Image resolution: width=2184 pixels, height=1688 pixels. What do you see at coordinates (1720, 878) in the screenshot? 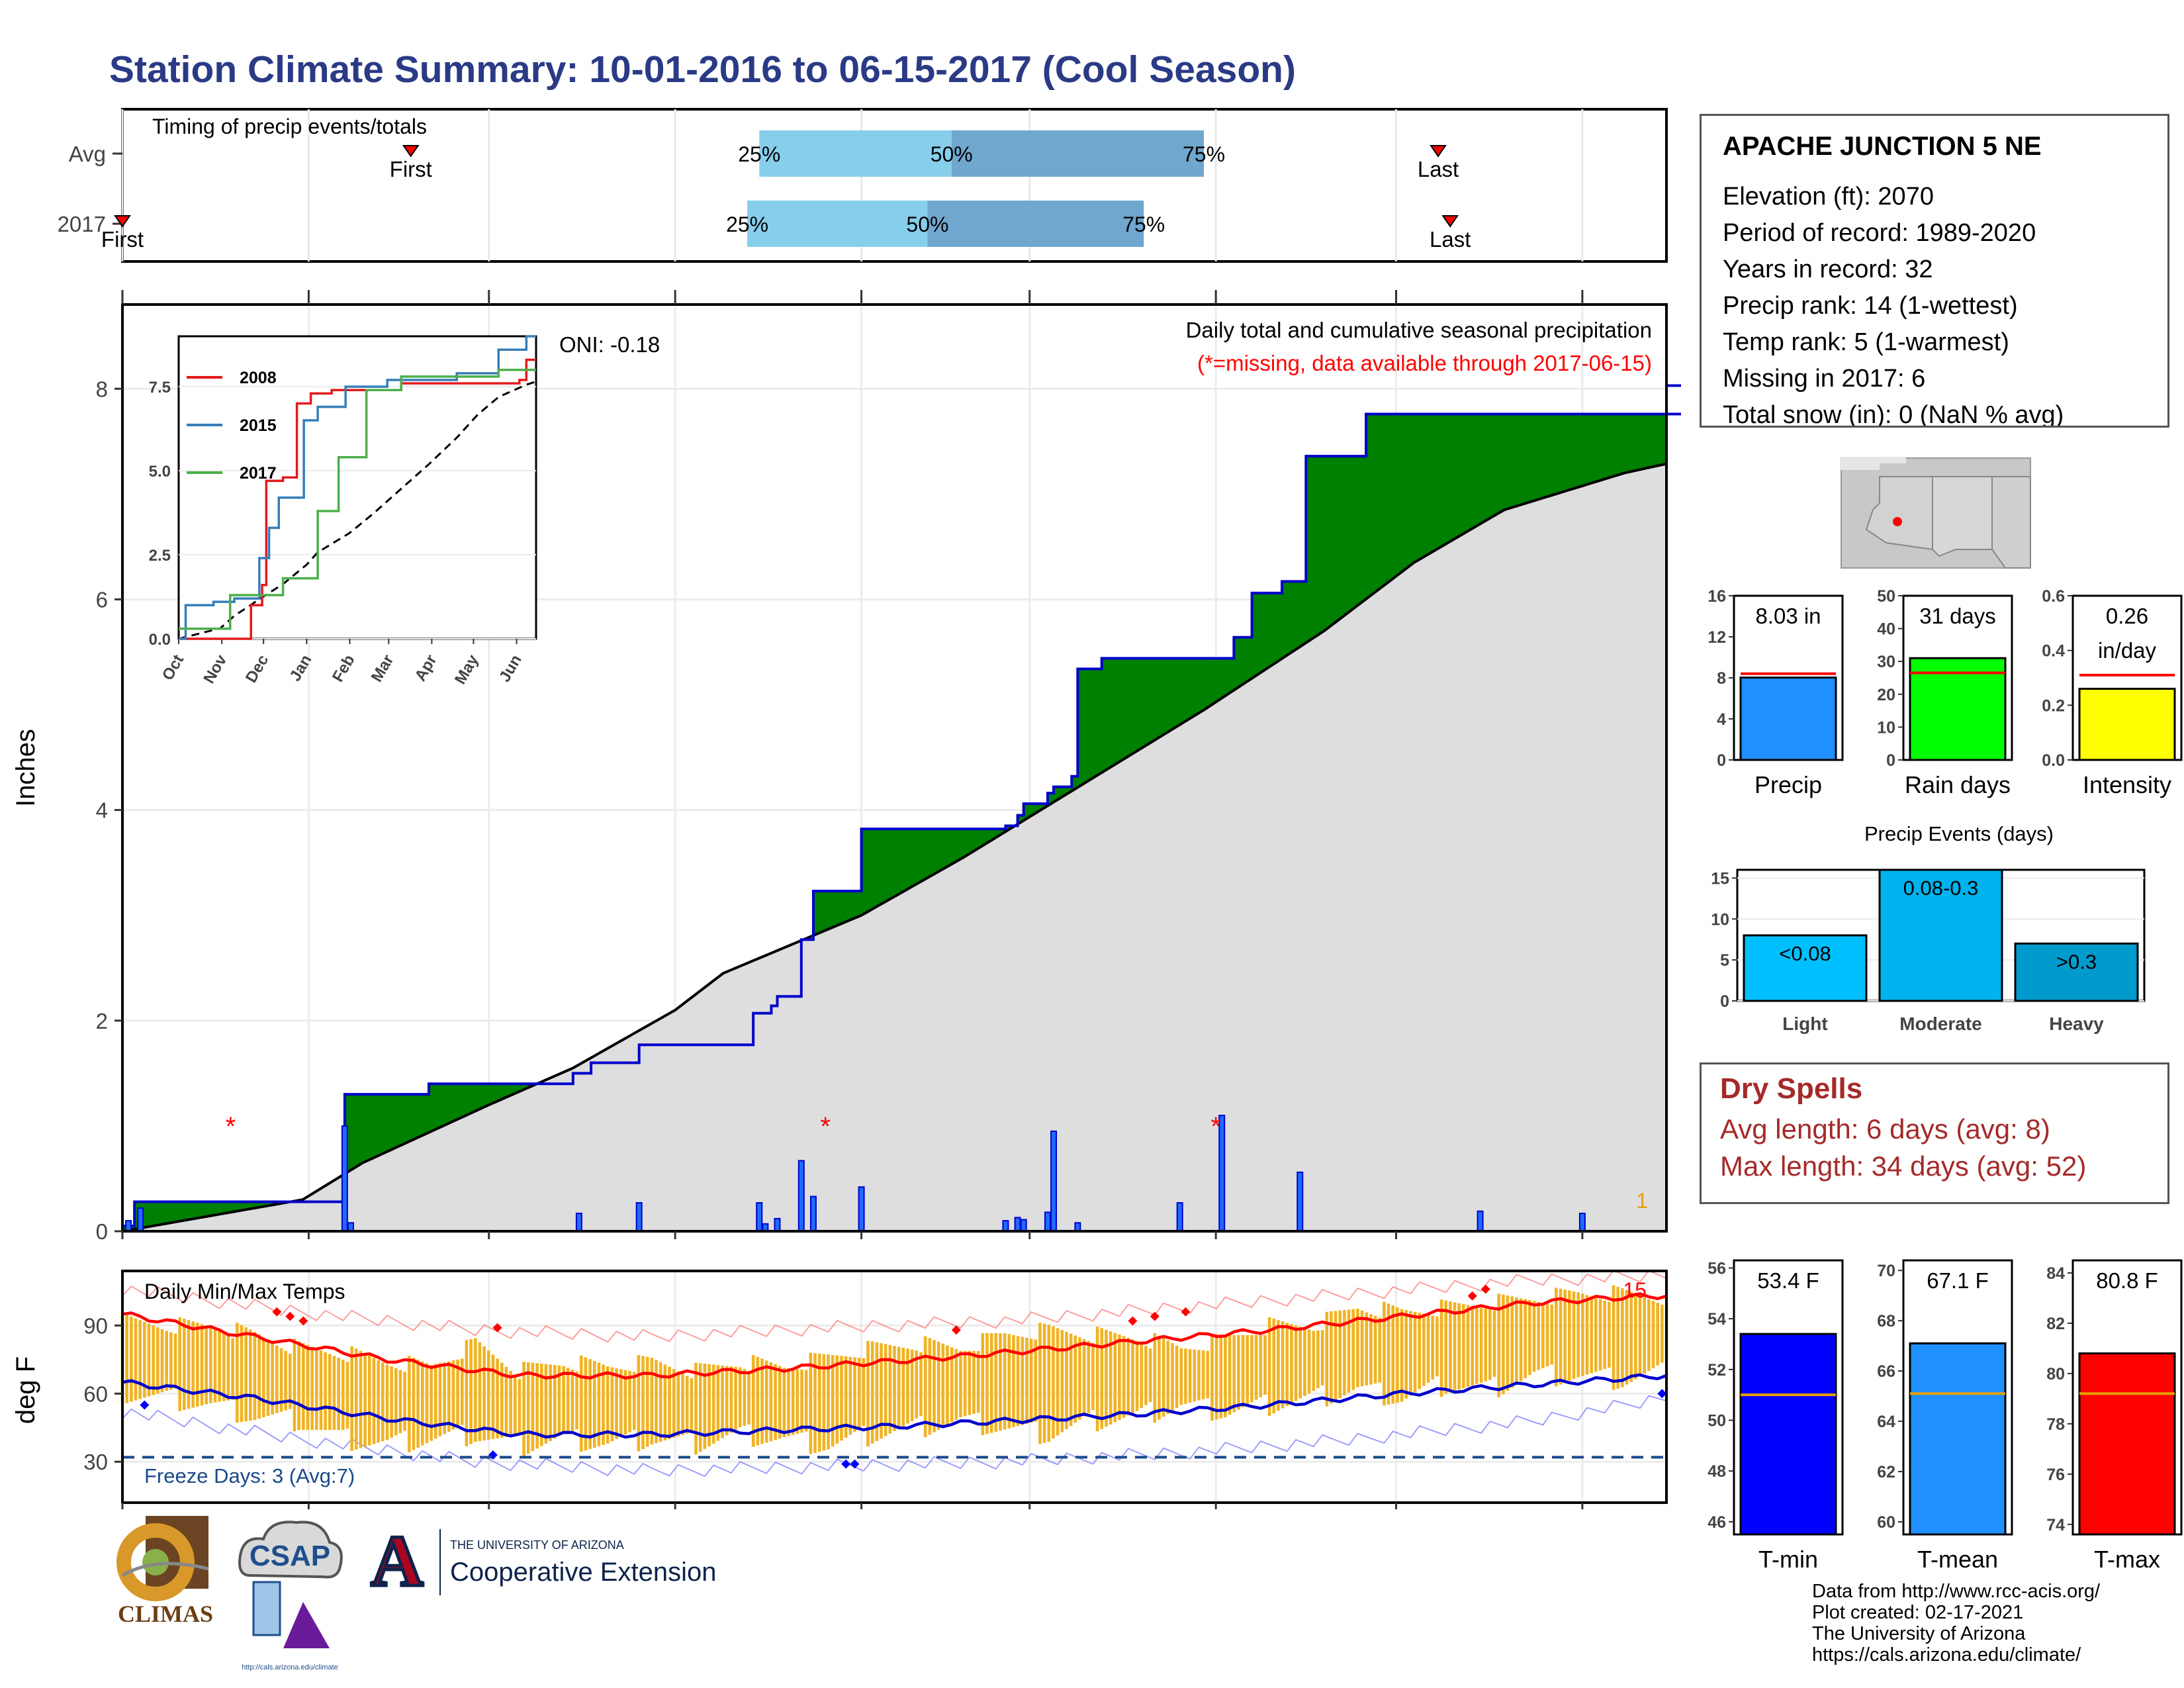
I see `events-ytick-label: 15` at bounding box center [1720, 878].